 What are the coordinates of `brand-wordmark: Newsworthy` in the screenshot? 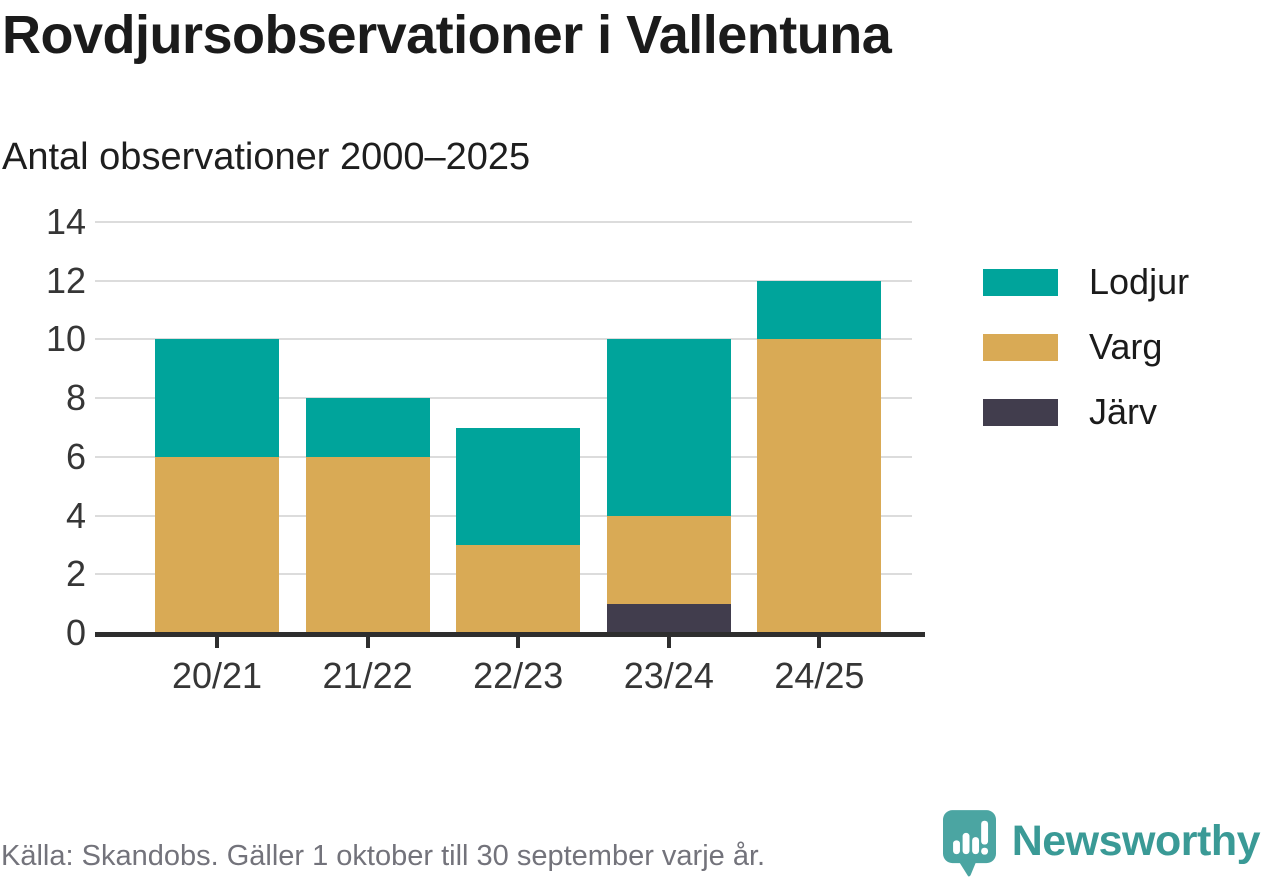 It's located at (1136, 841).